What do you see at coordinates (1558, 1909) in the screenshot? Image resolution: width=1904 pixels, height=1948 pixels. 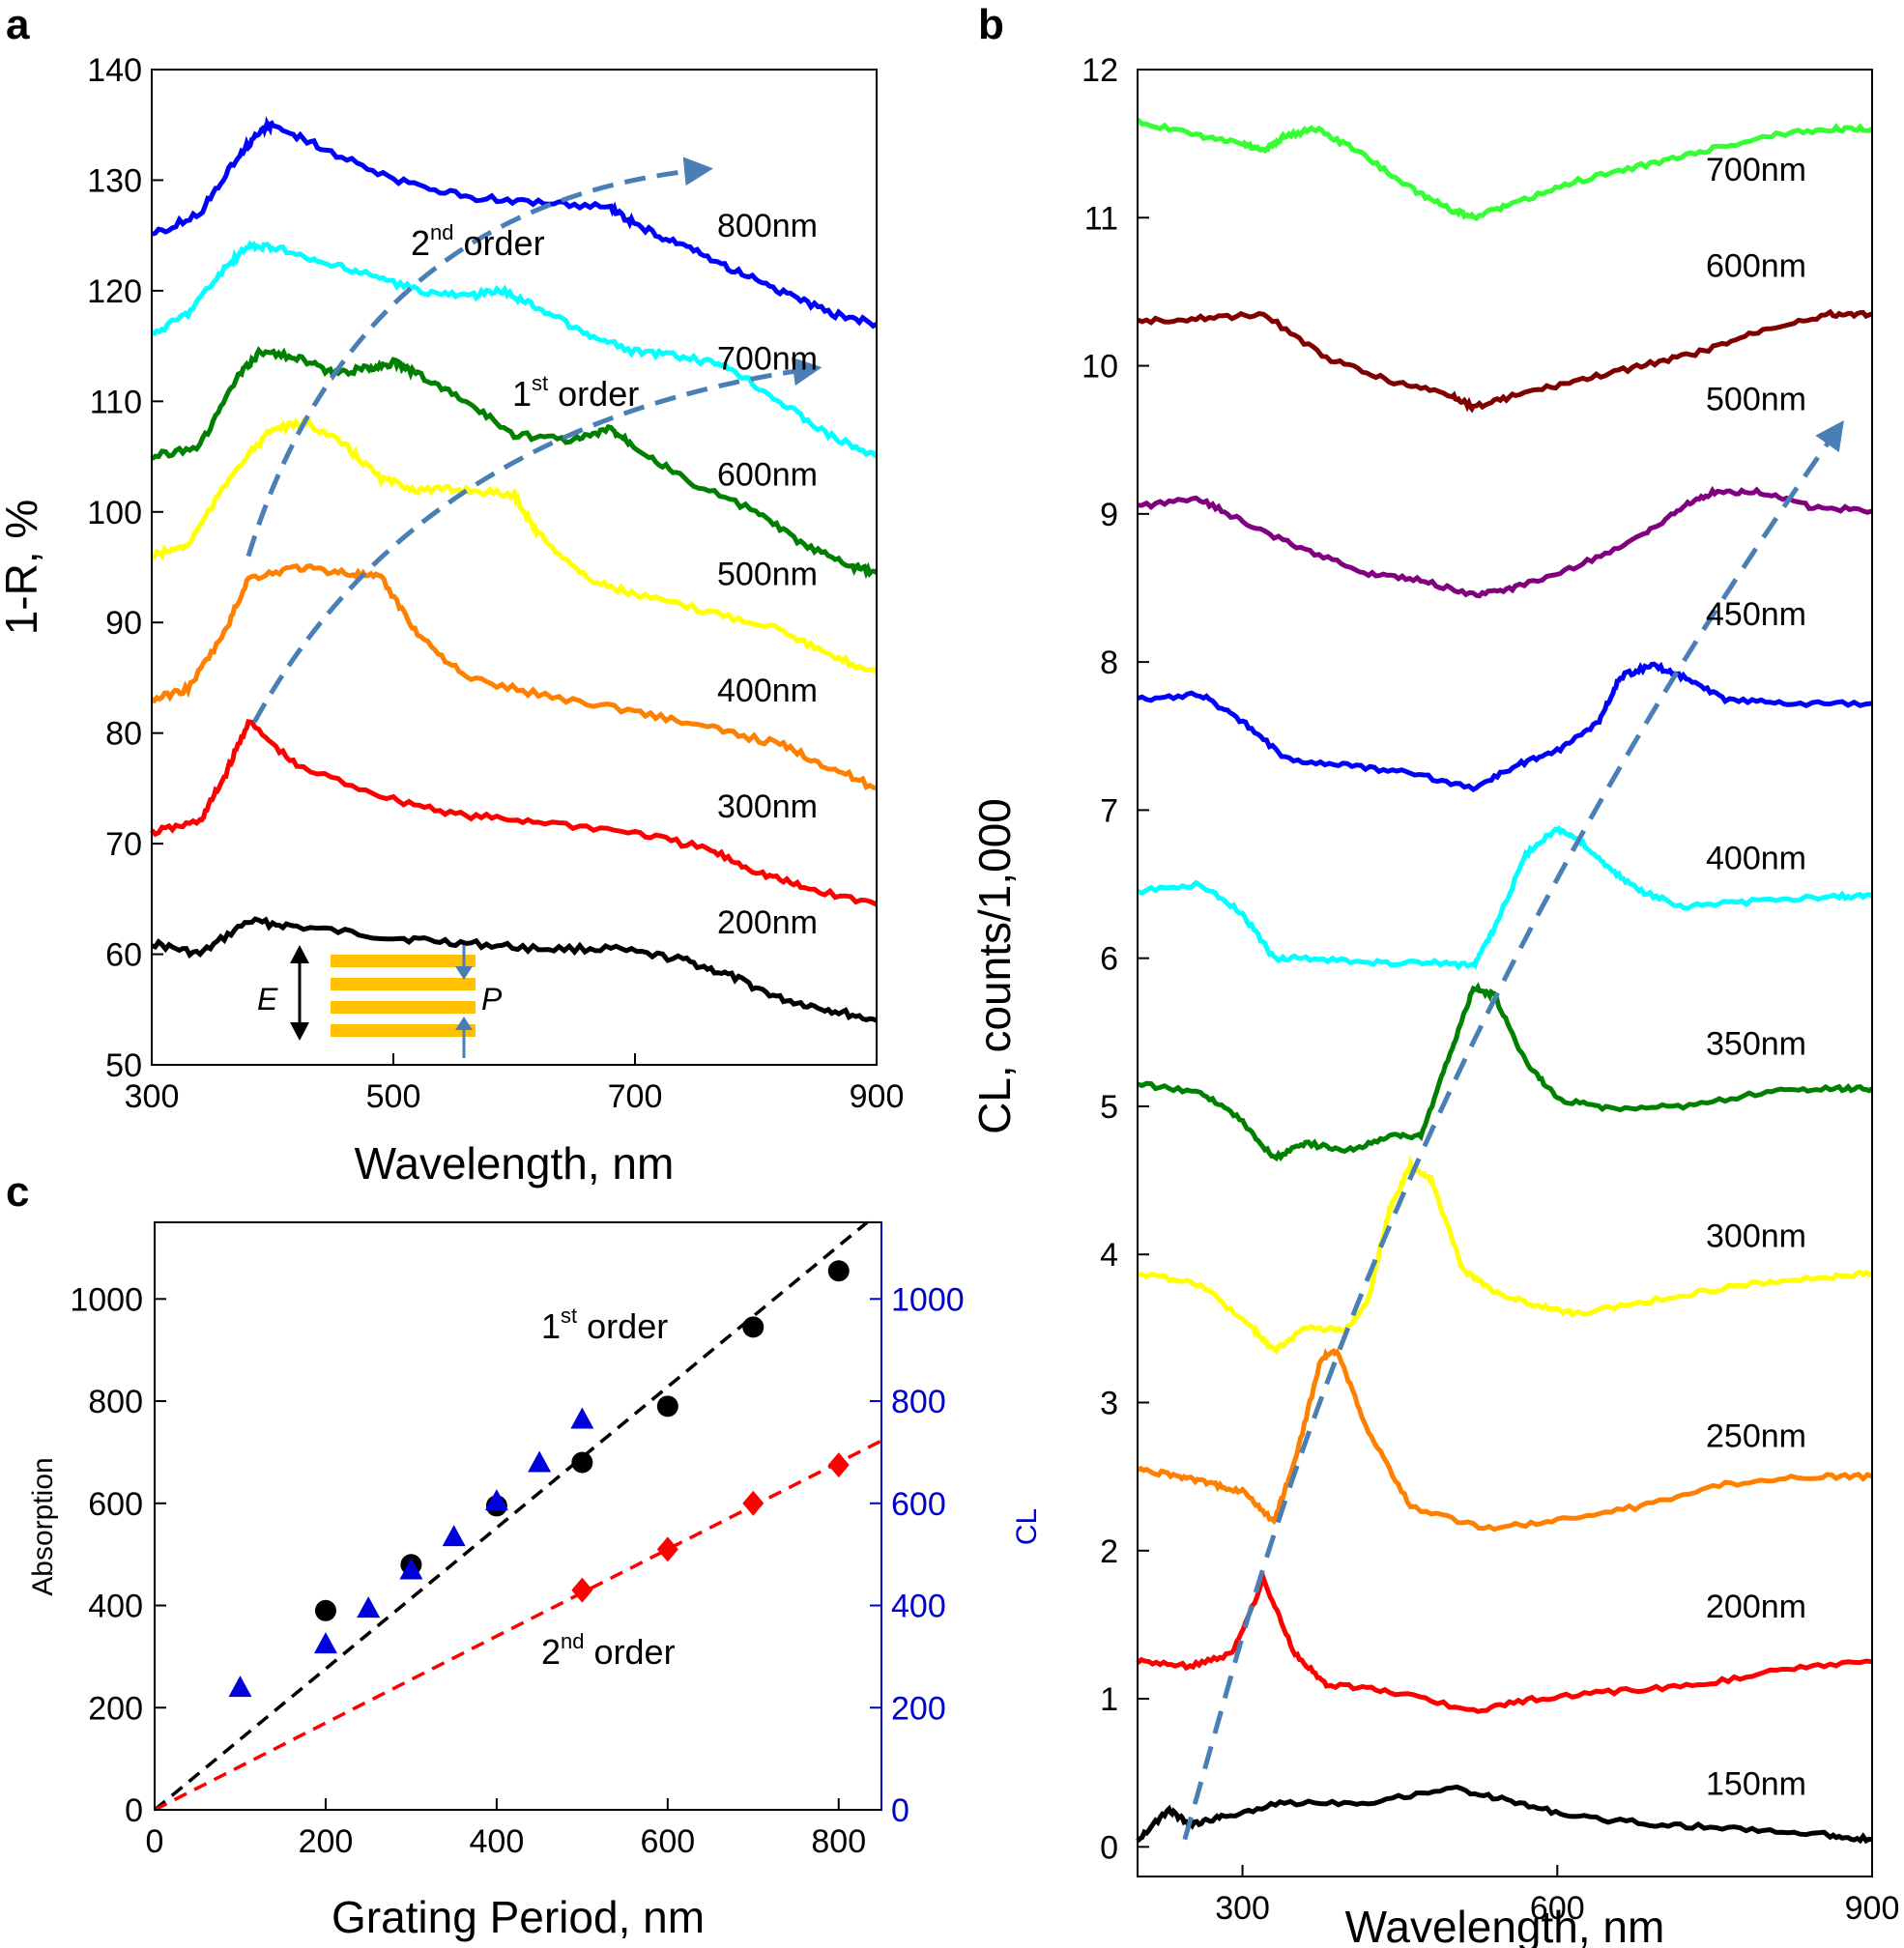 I see `panel-b-xtick-label: 600` at bounding box center [1558, 1909].